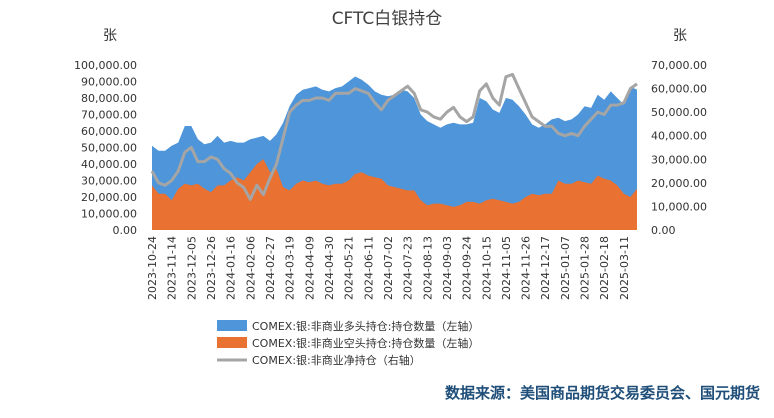  I want to click on x-tick-label: 2024-07-23, so click(408, 268).